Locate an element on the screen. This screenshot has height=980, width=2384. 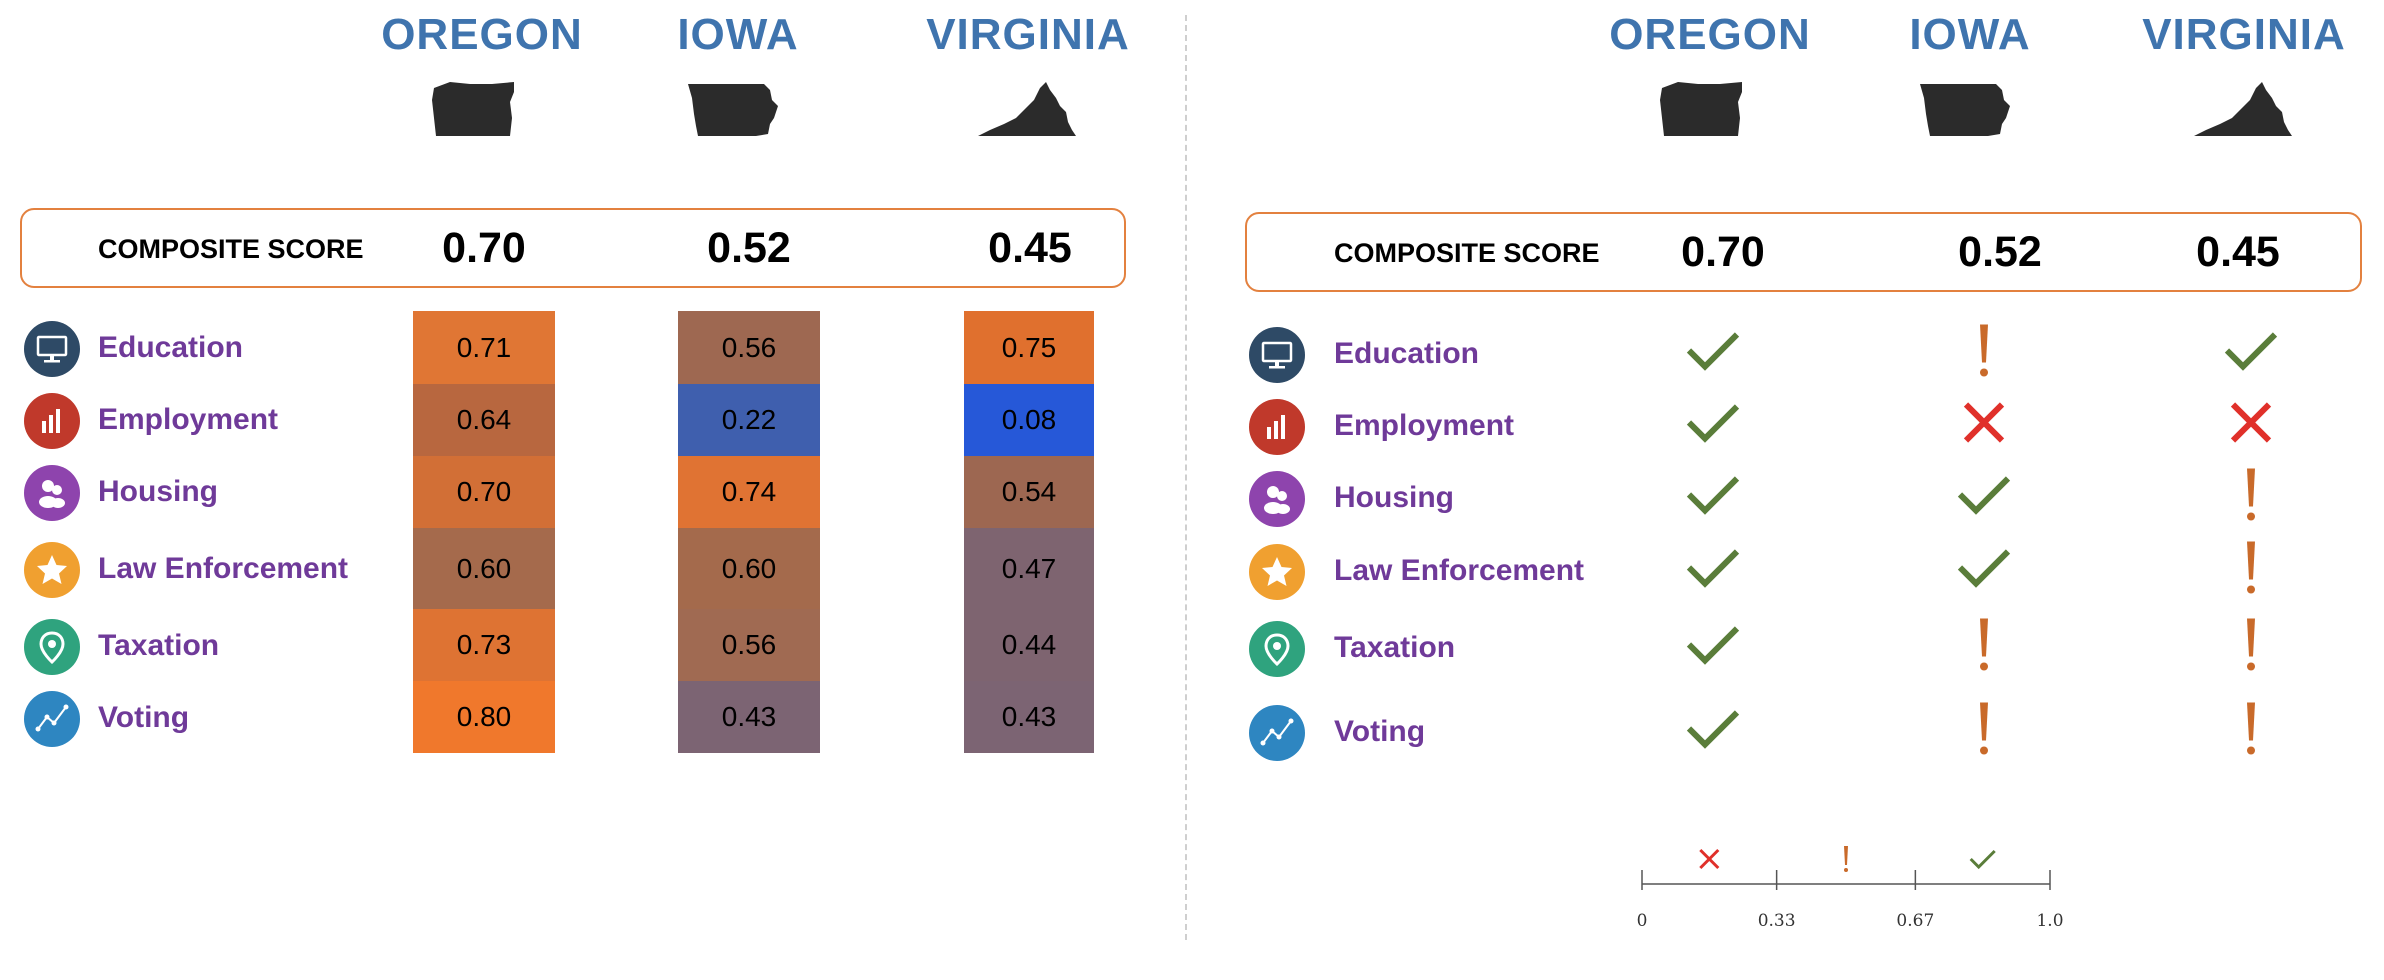
left-iowa-map-icon is located at coordinates (733, 110).